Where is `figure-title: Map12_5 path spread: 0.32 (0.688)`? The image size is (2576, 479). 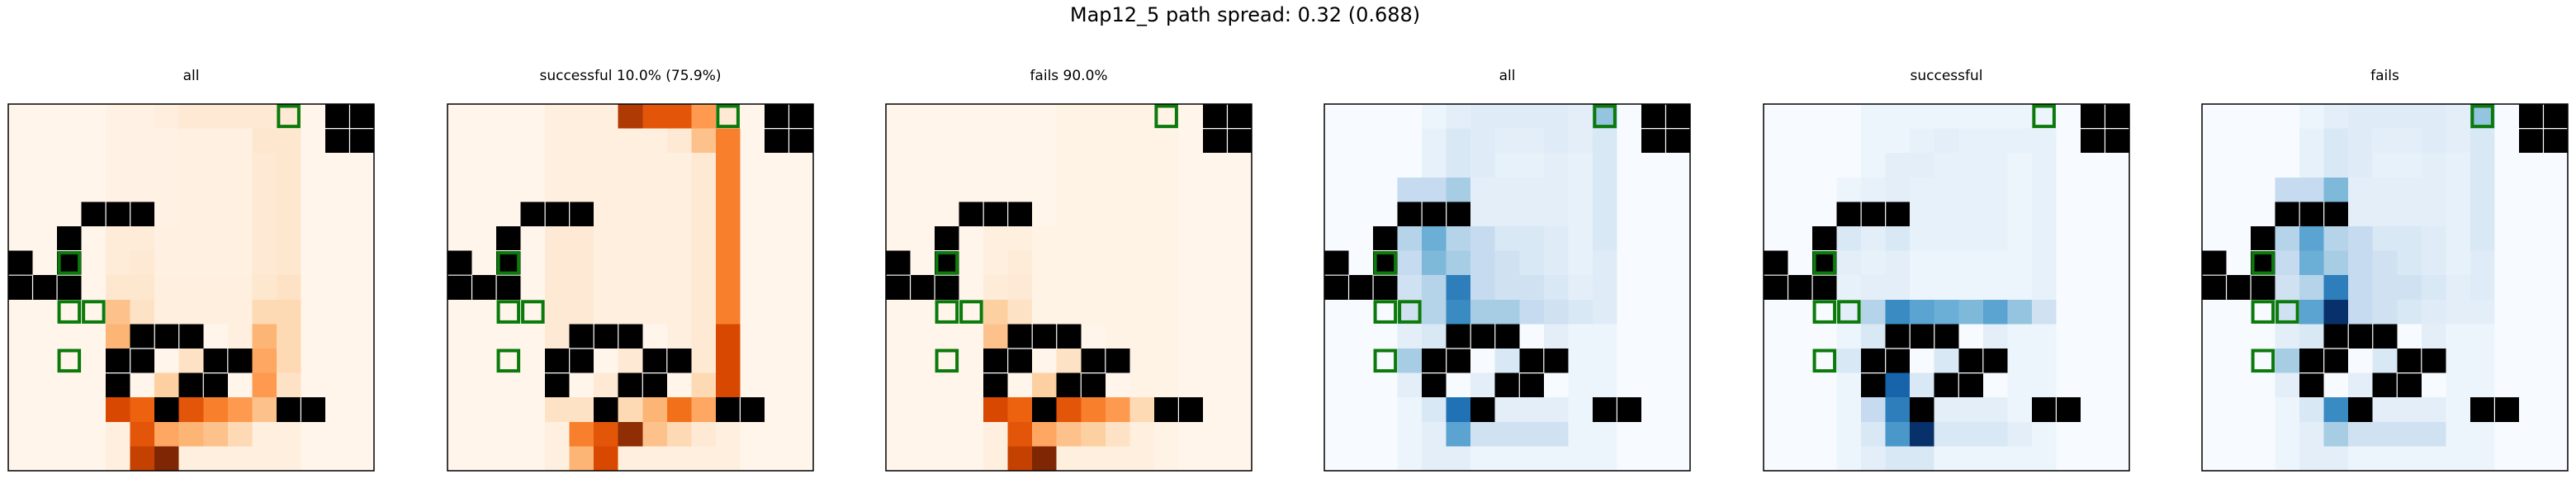
figure-title: Map12_5 path spread: 0.32 (0.688) is located at coordinates (1245, 14).